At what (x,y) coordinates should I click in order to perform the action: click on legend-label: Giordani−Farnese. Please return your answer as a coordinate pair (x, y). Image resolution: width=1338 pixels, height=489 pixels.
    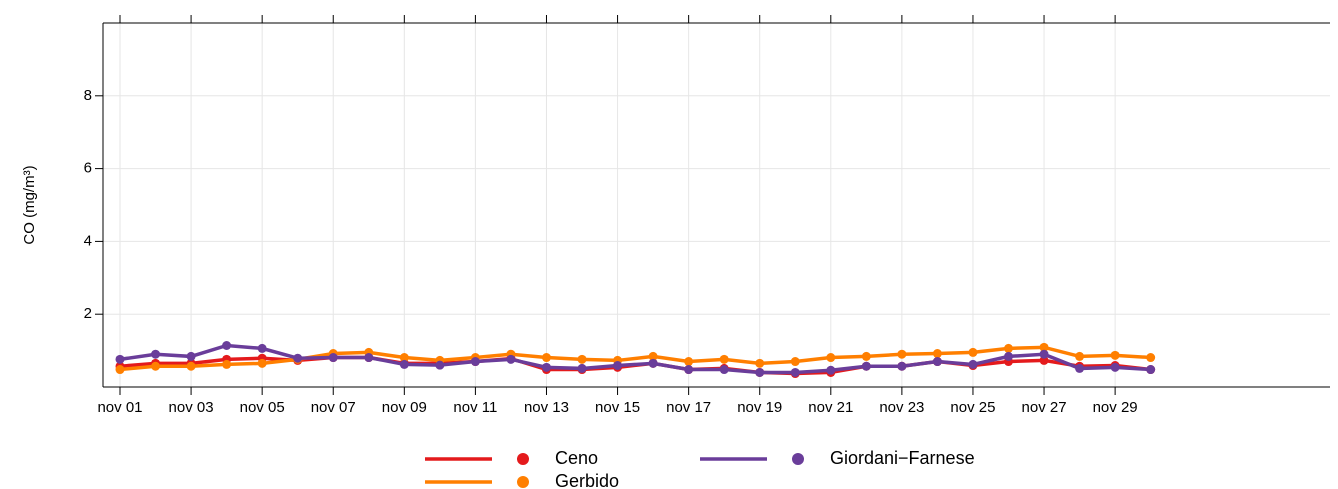
    Looking at the image, I should click on (902, 458).